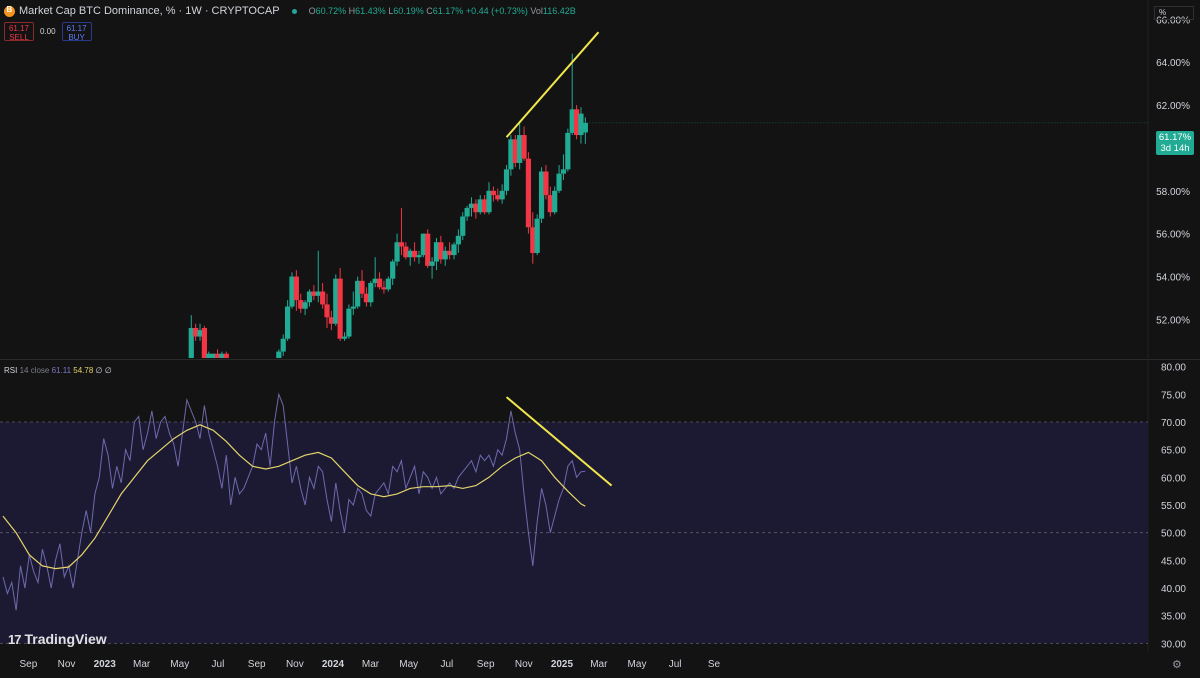 This screenshot has width=1200, height=678. What do you see at coordinates (19, 32) in the screenshot?
I see `sell-button: 61.17 SELL` at bounding box center [19, 32].